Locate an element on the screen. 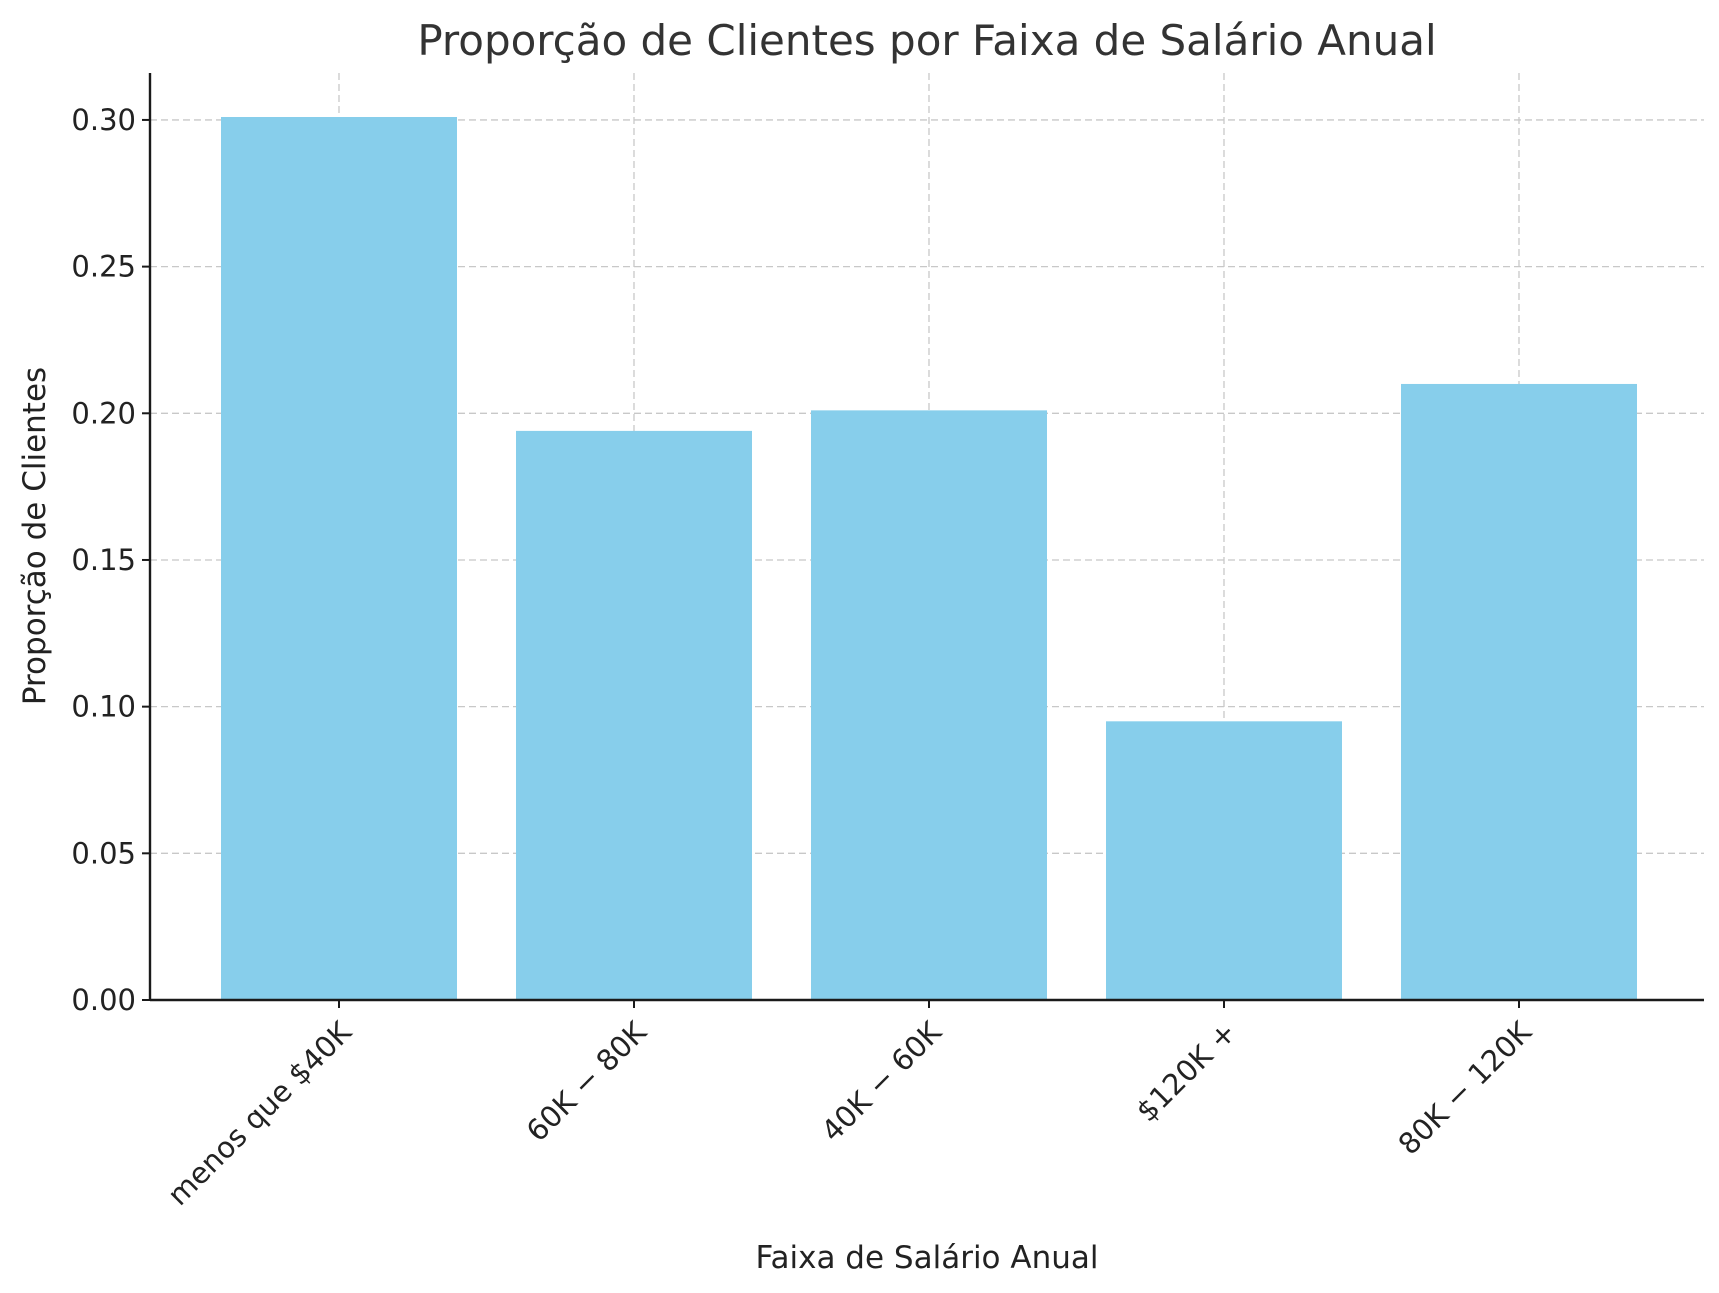  y-tick-label: 0.30 is located at coordinates (103, 120).